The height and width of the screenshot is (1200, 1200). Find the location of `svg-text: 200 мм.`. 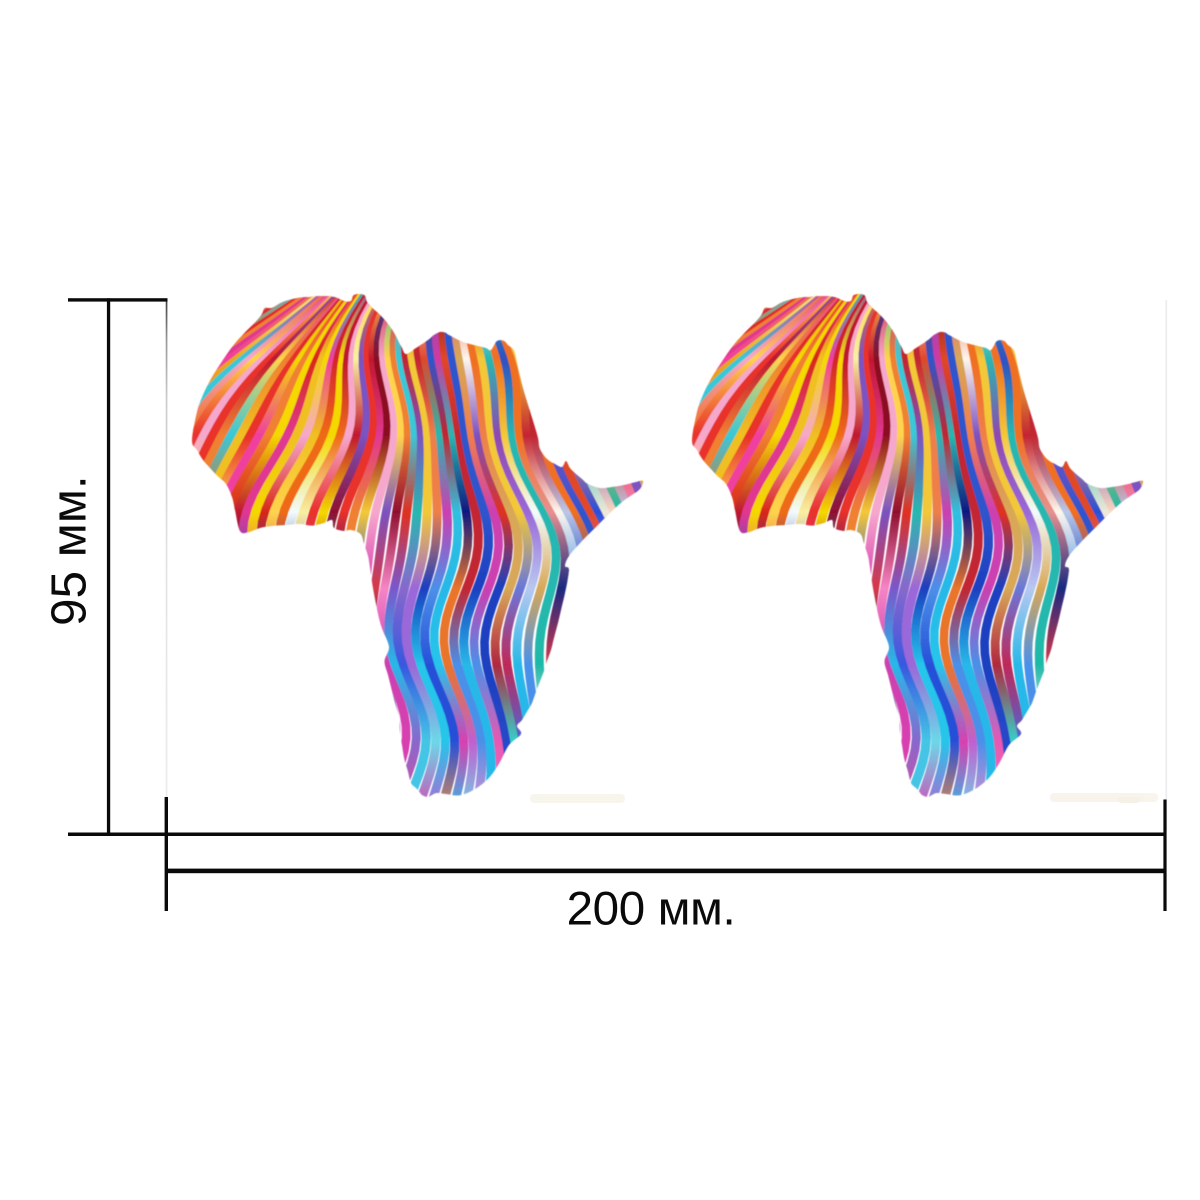

svg-text: 200 мм. is located at coordinates (651, 909).